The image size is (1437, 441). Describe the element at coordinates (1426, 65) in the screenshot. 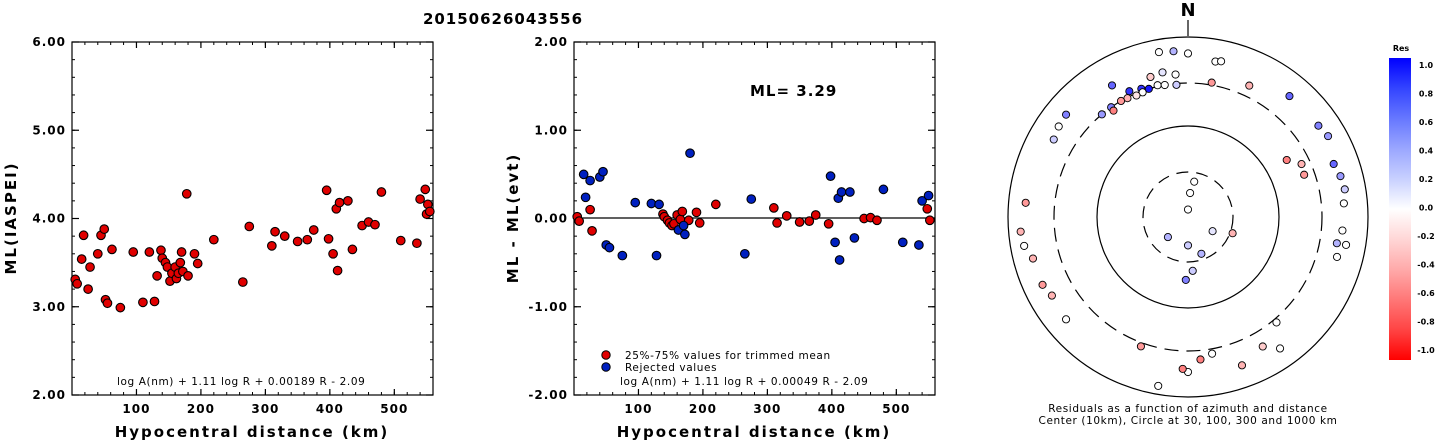

I see `colorbar-tick-label: 1.0` at that location.